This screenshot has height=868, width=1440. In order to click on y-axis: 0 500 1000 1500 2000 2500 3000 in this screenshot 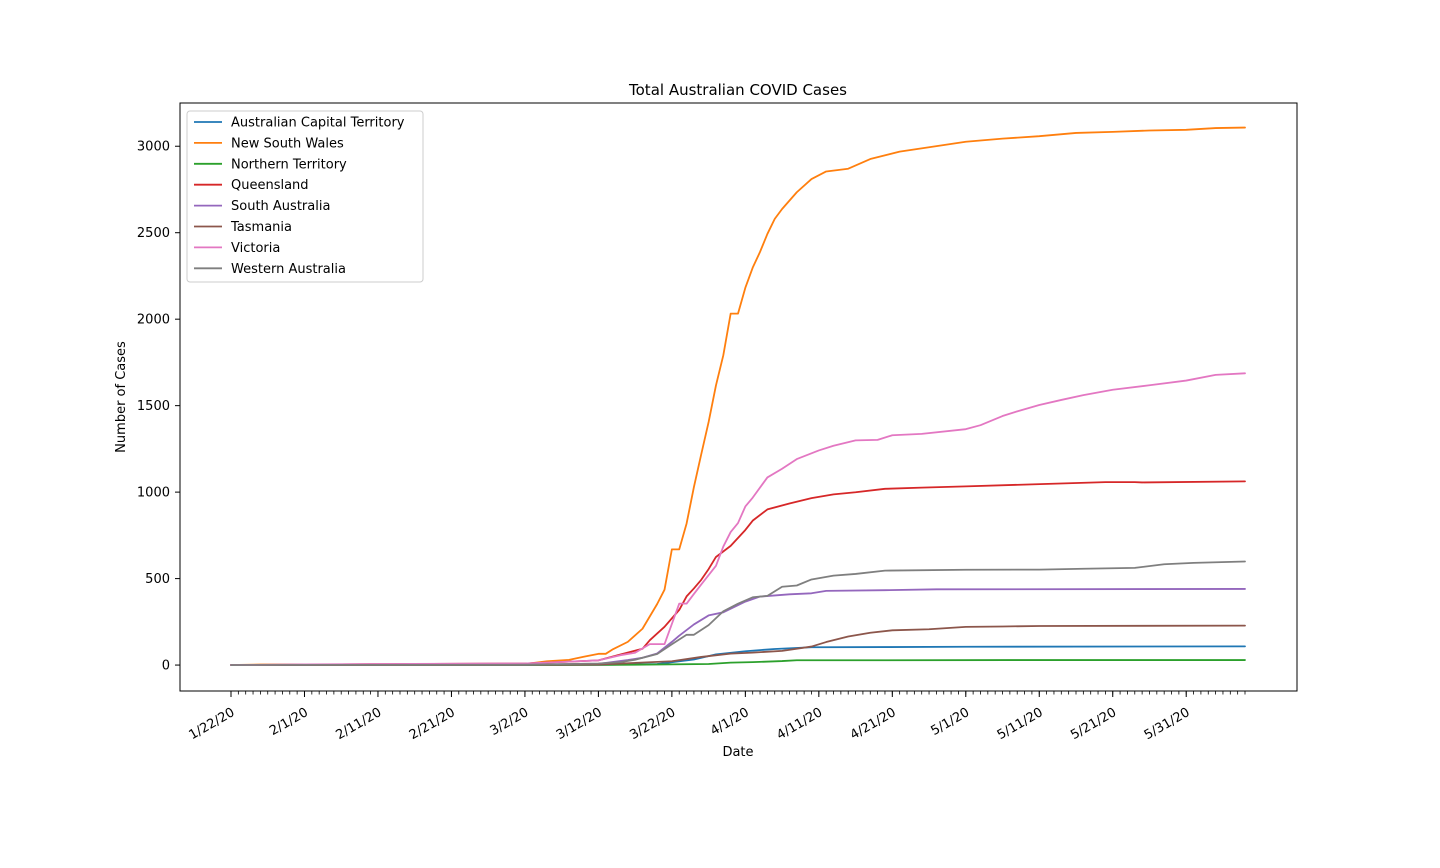, I will do `click(158, 407)`.